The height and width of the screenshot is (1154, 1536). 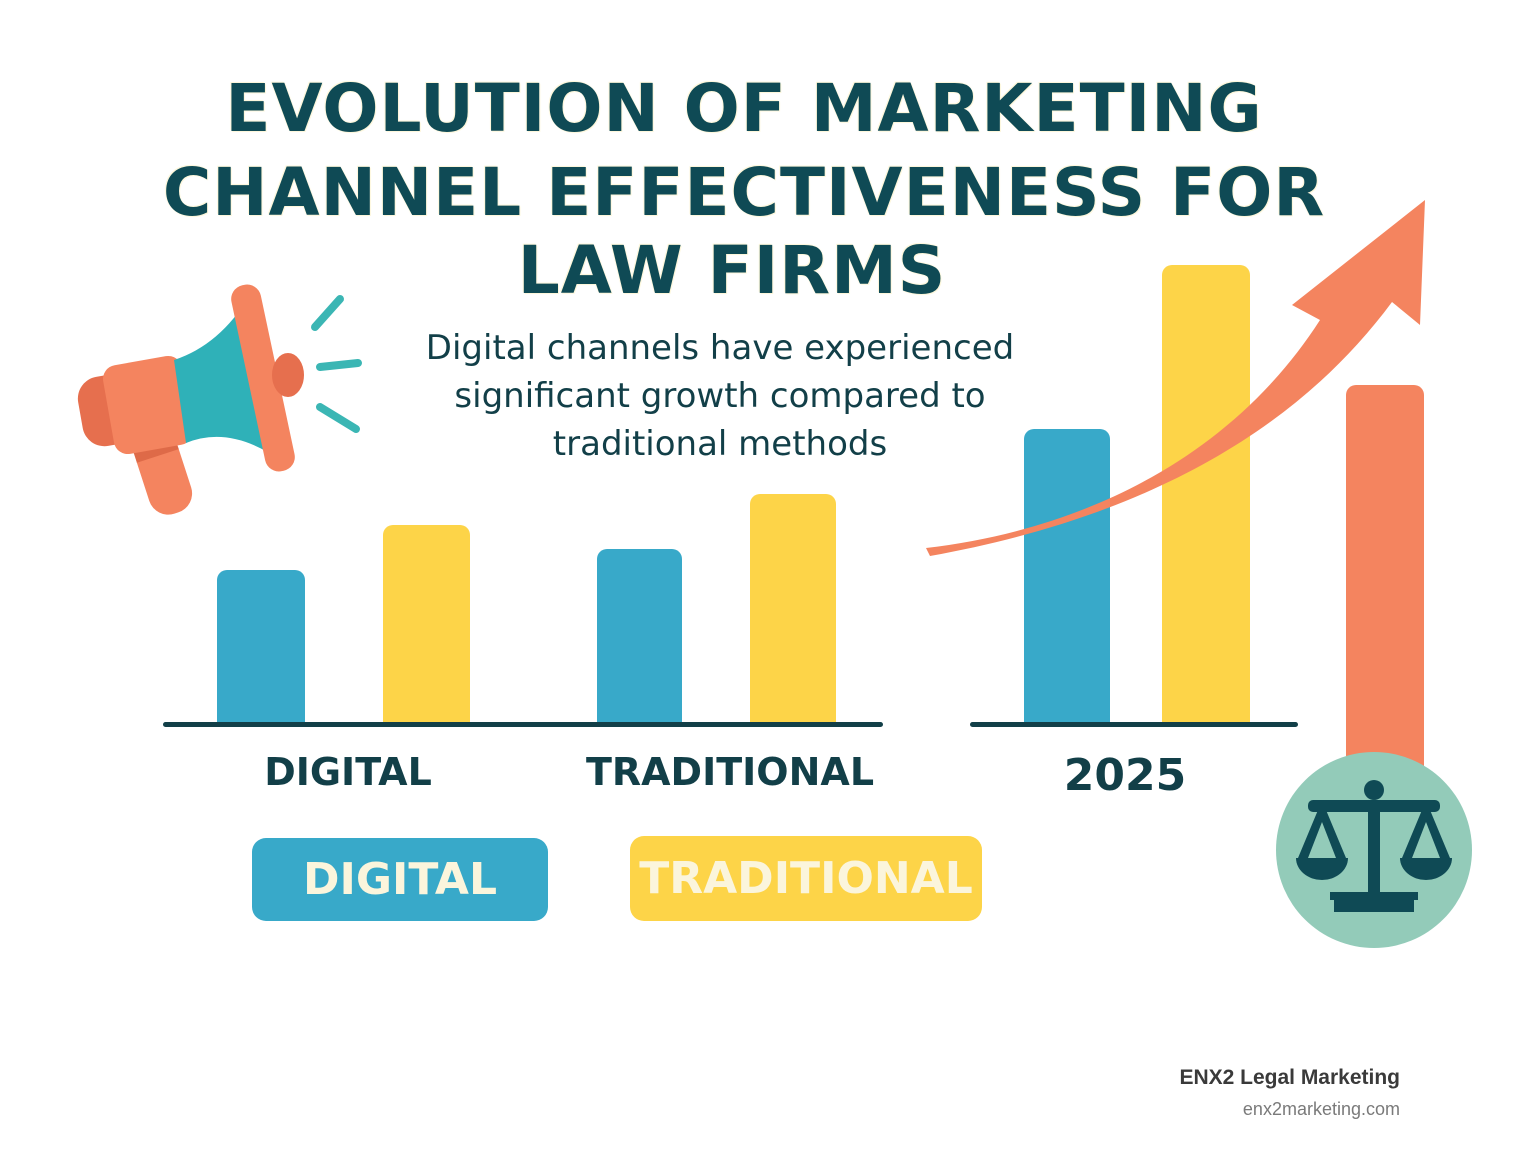 What do you see at coordinates (1134, 724) in the screenshot?
I see `axis-baseline-right` at bounding box center [1134, 724].